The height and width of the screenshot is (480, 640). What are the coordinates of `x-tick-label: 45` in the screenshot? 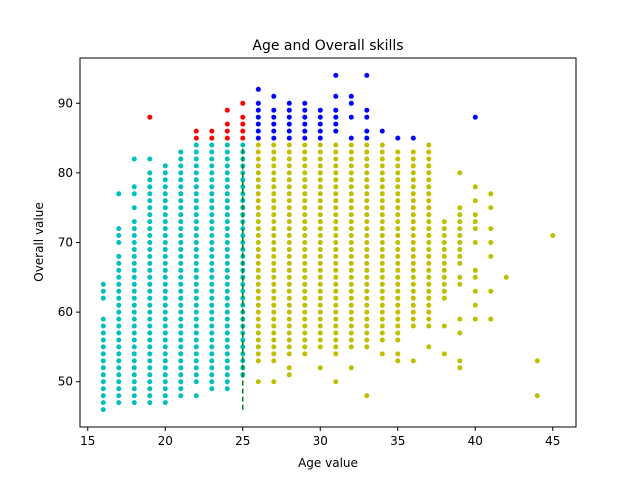 It's located at (552, 441).